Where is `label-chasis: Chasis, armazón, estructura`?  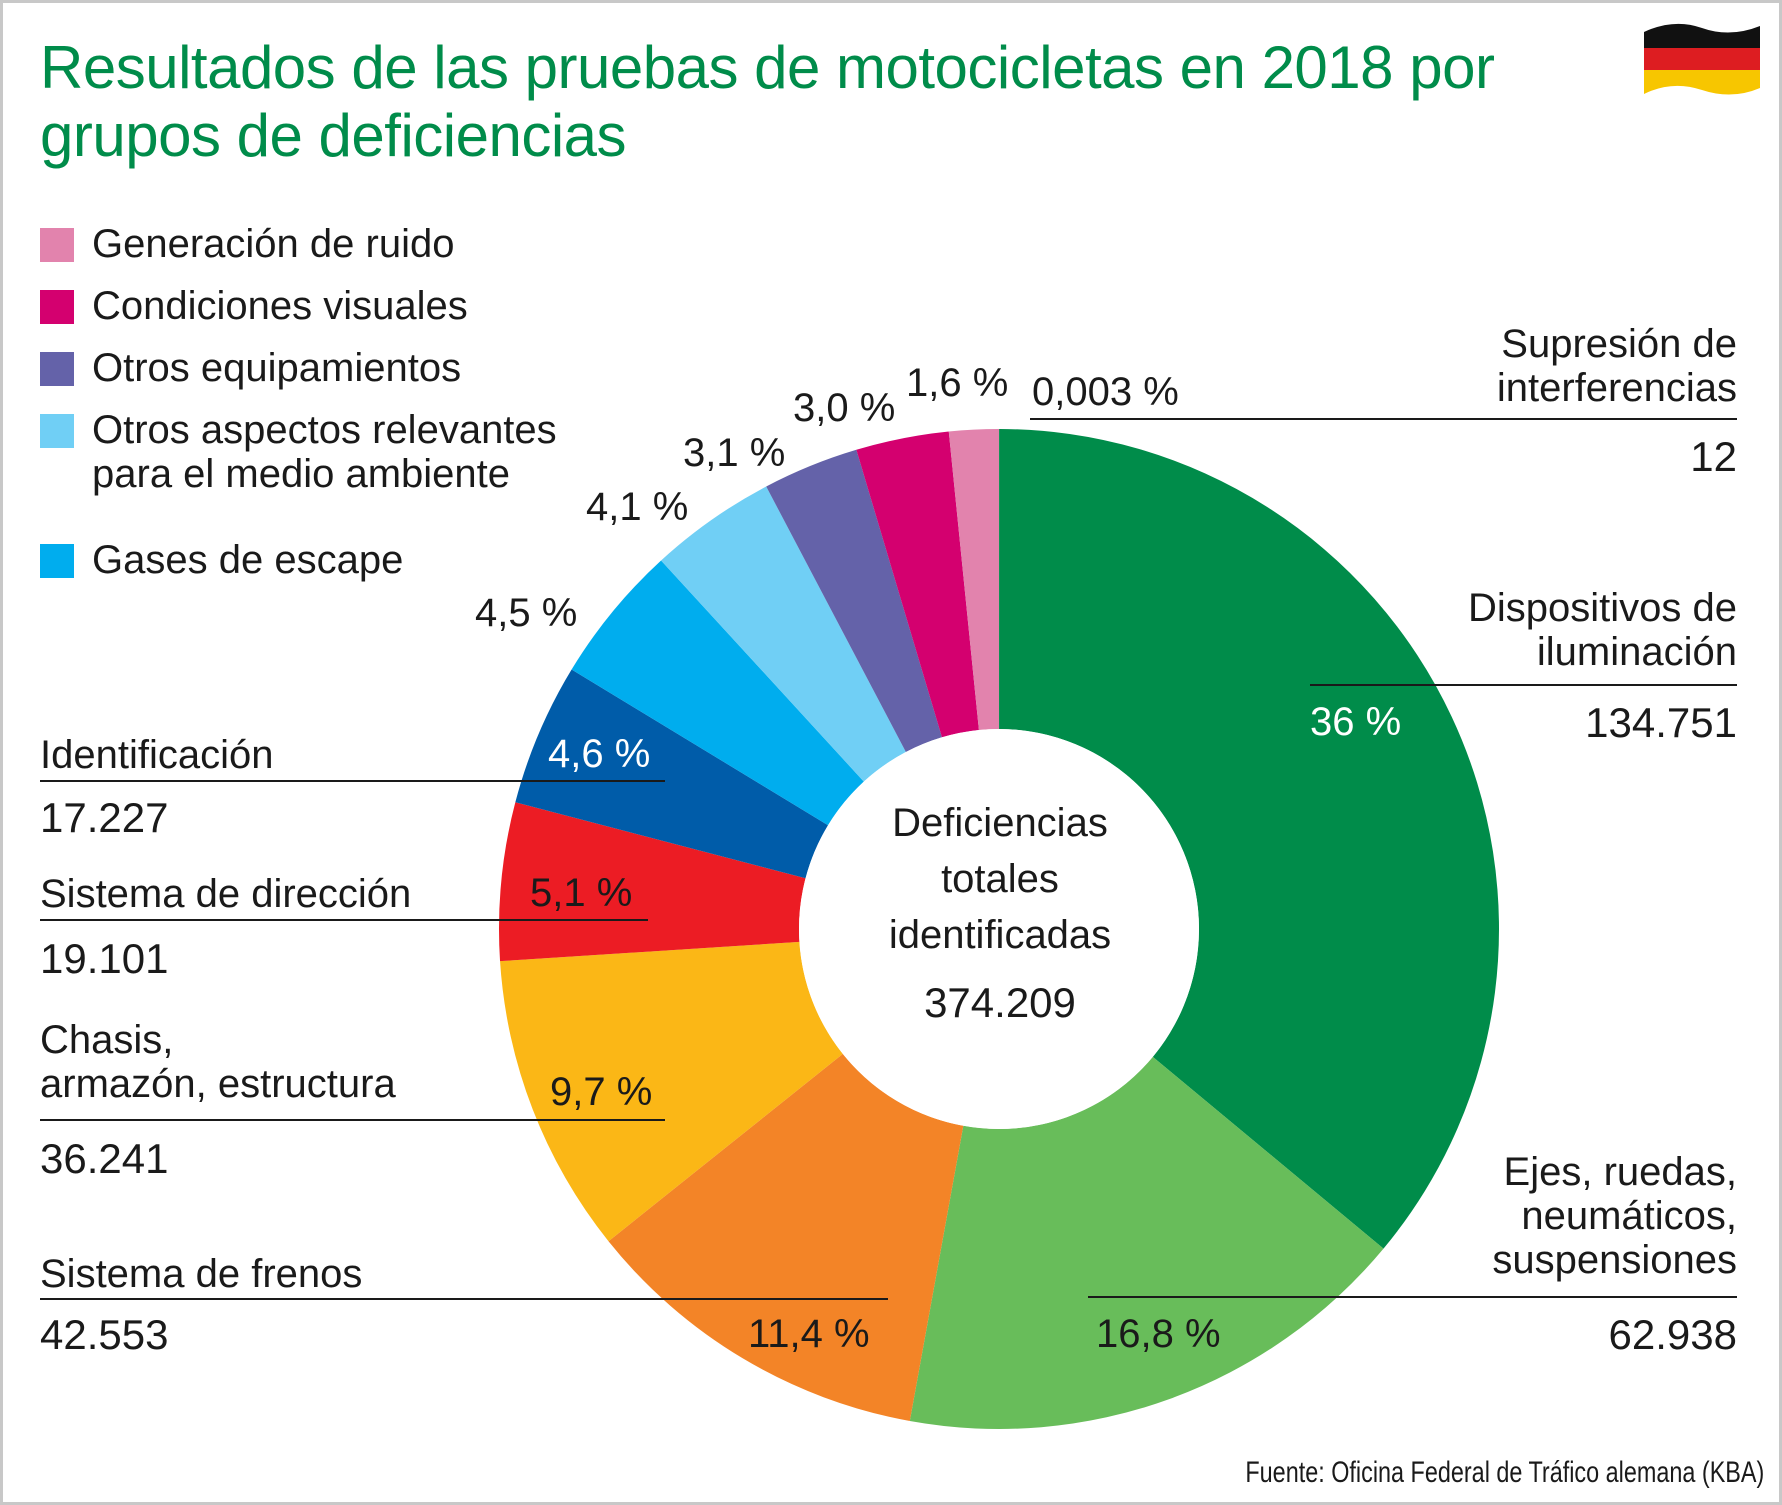
label-chasis: Chasis, armazón, estructura is located at coordinates (218, 1062).